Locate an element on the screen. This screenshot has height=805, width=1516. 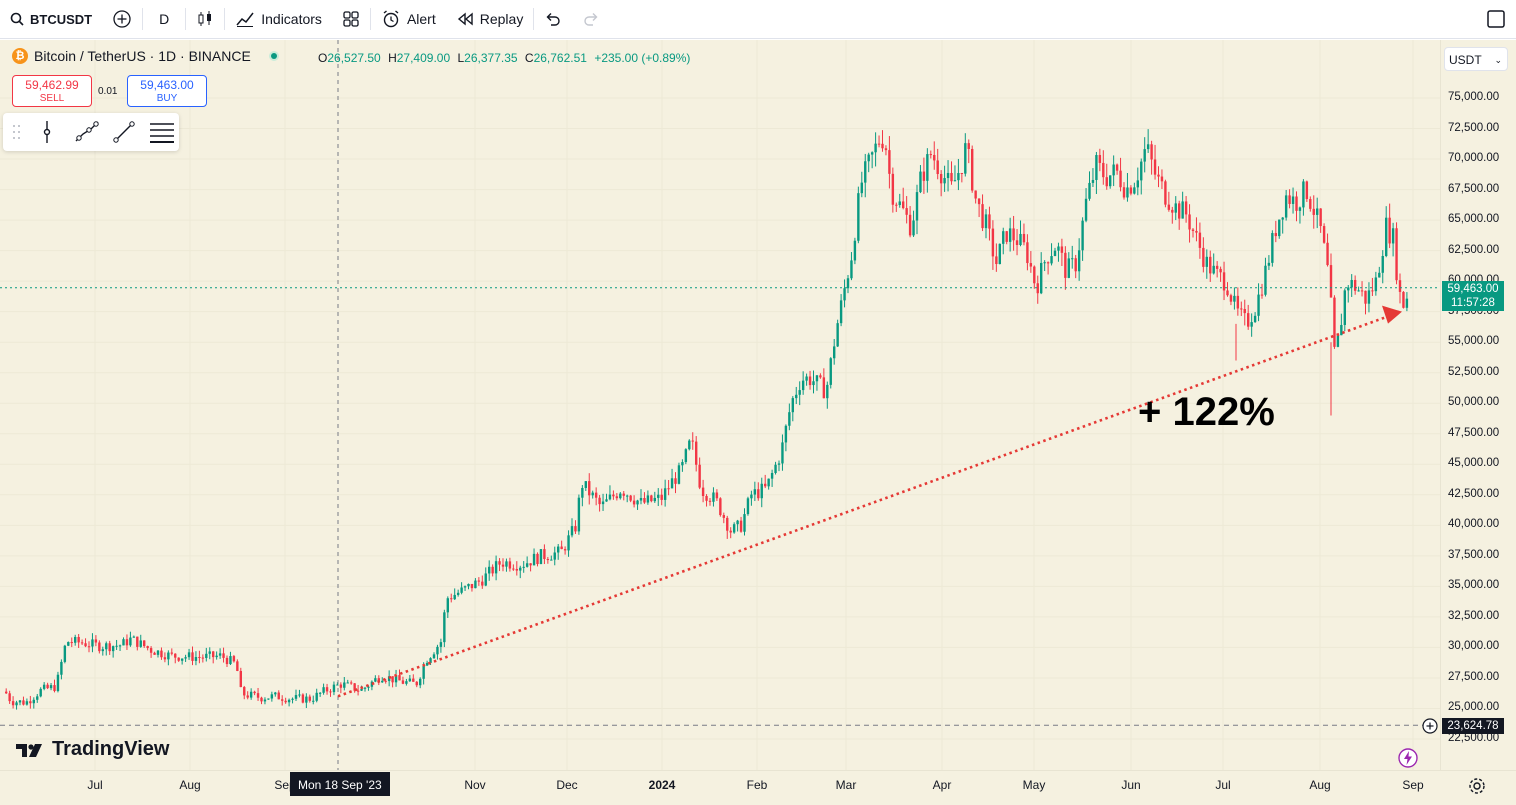
line-style-tool-icon is located at coordinates (162, 133).